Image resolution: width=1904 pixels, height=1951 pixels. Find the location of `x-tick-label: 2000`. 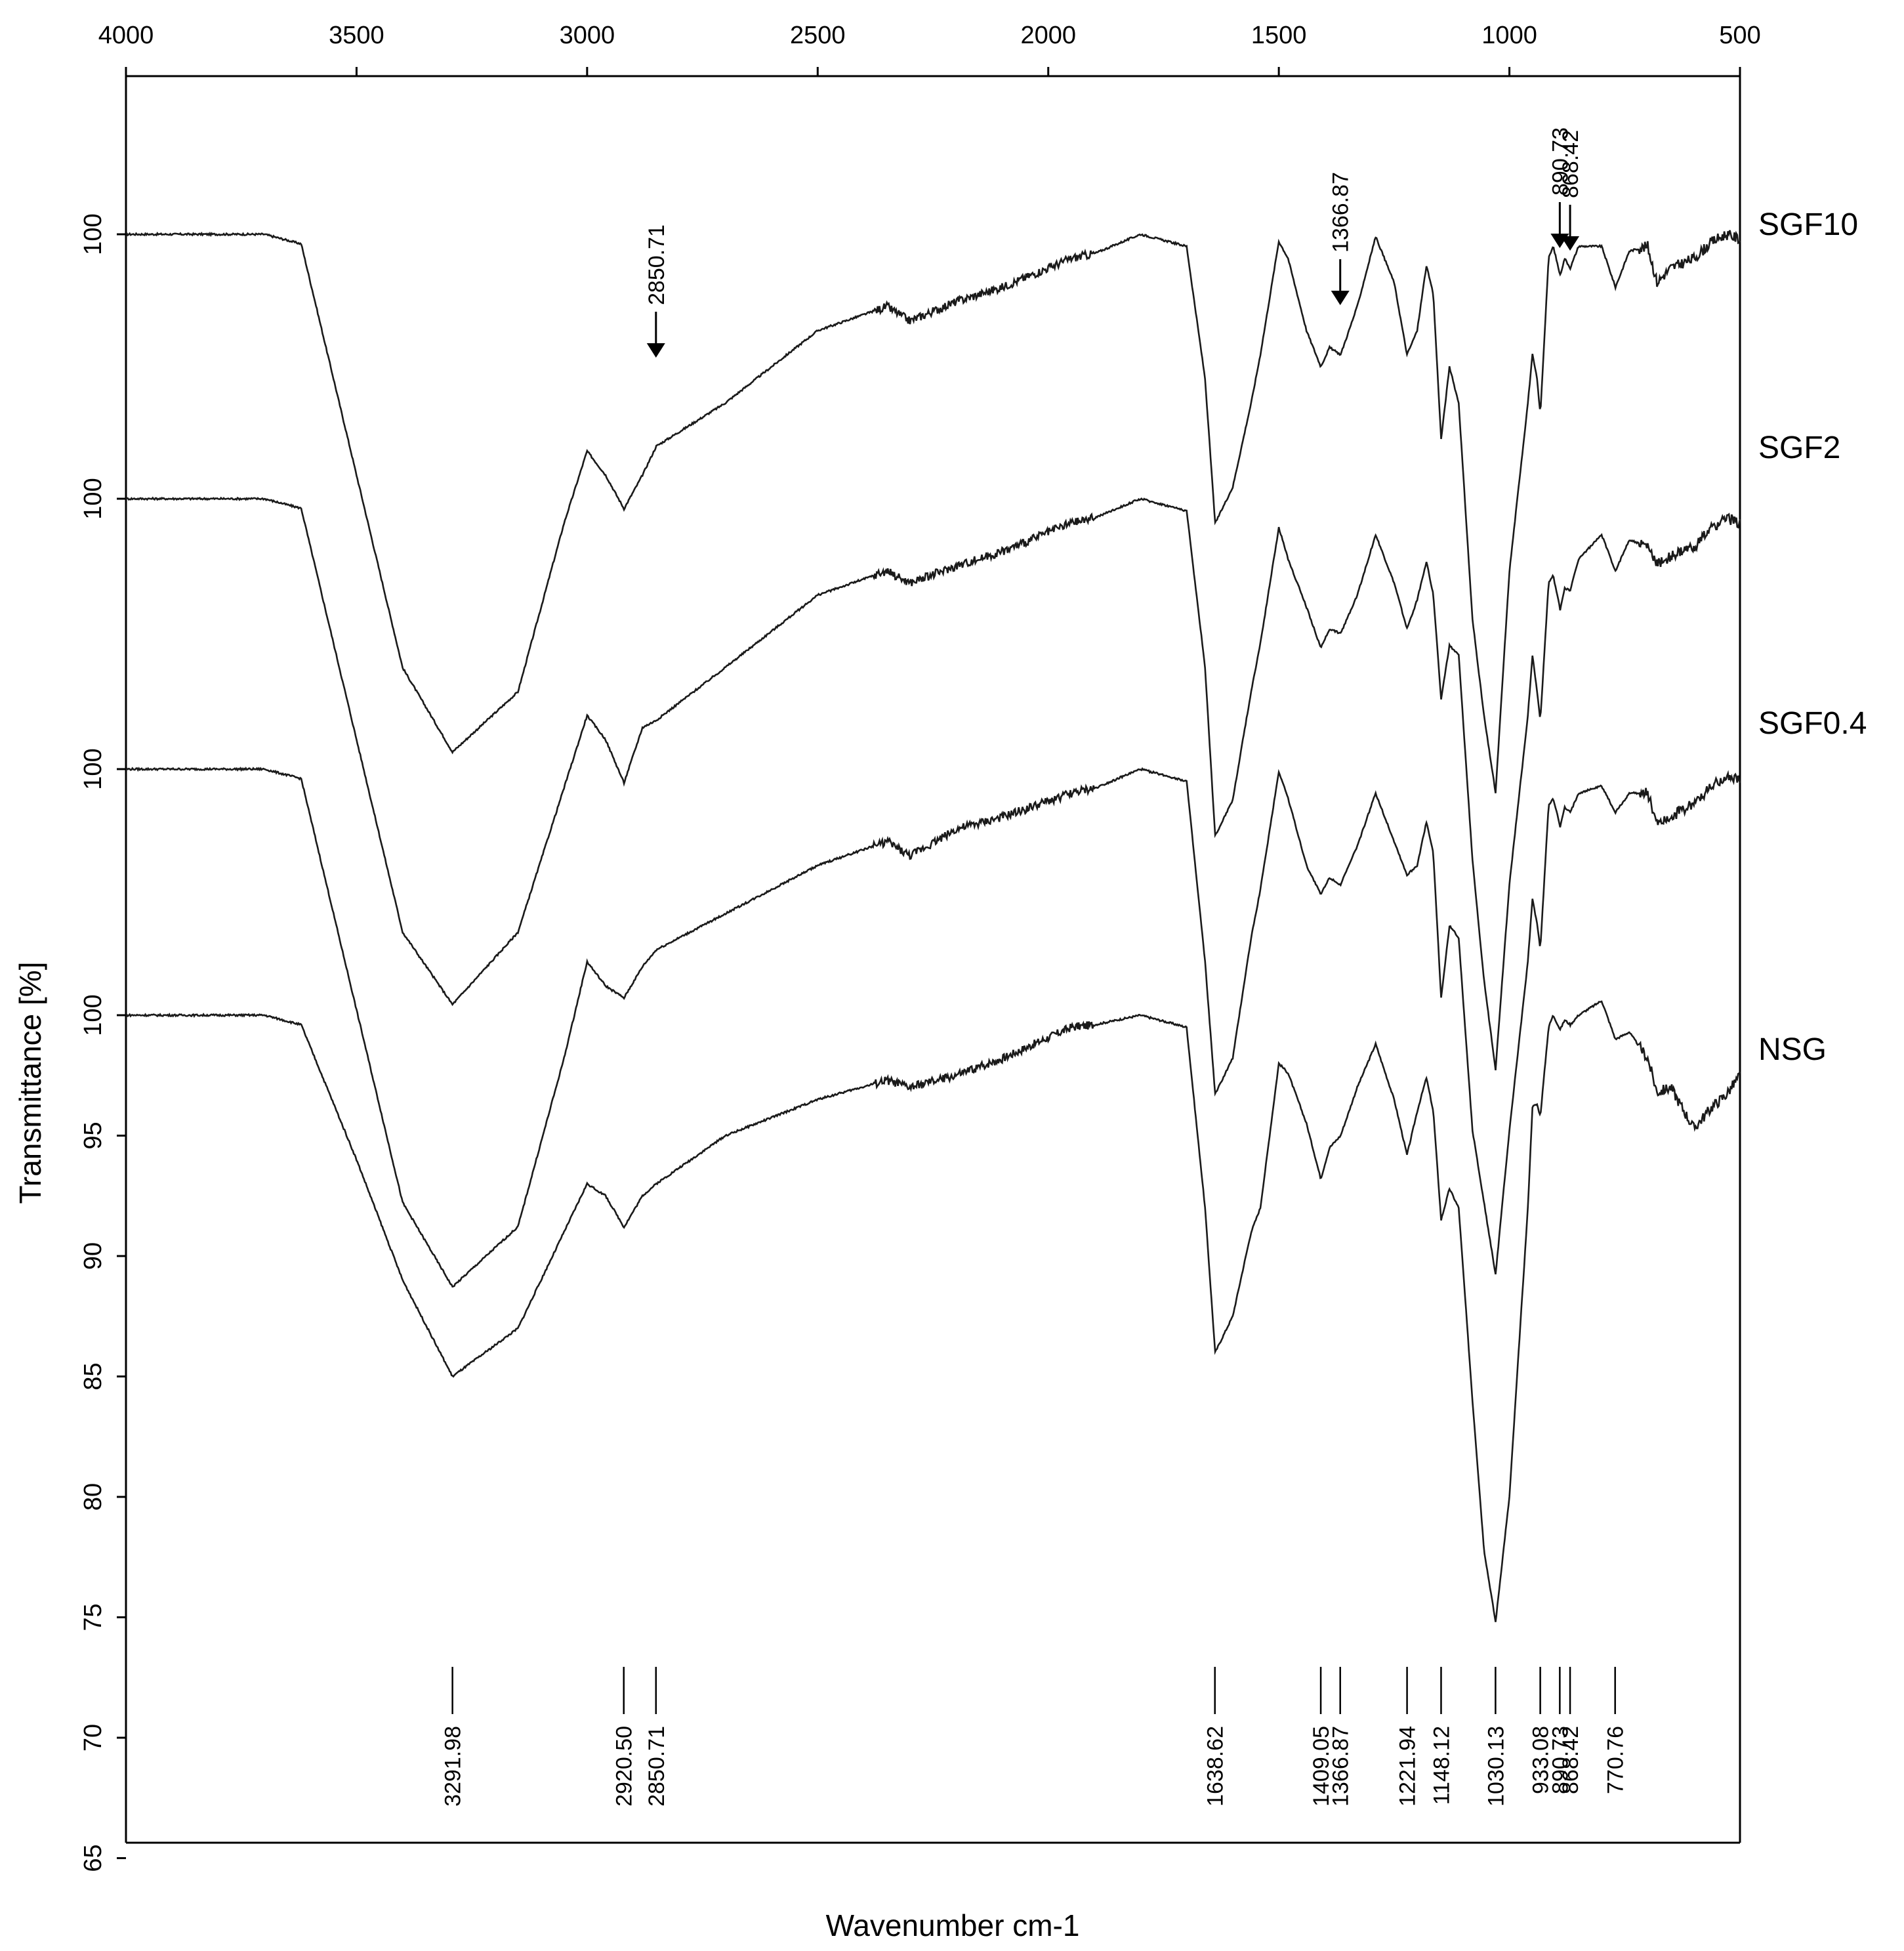

x-tick-label: 2000 is located at coordinates (1048, 36).